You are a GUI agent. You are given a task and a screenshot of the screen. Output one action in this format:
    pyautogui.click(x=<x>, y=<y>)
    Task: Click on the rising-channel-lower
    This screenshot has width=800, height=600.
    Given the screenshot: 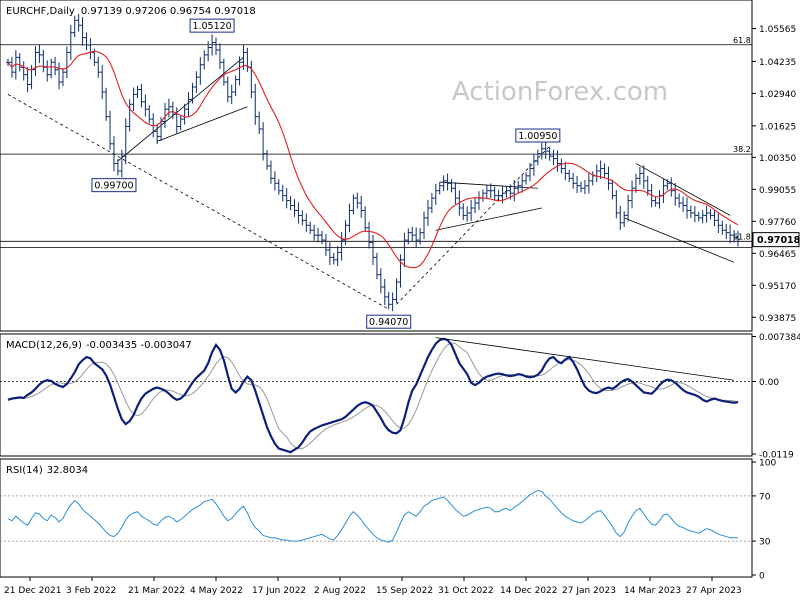 What is the action you would take?
    pyautogui.click(x=202, y=124)
    